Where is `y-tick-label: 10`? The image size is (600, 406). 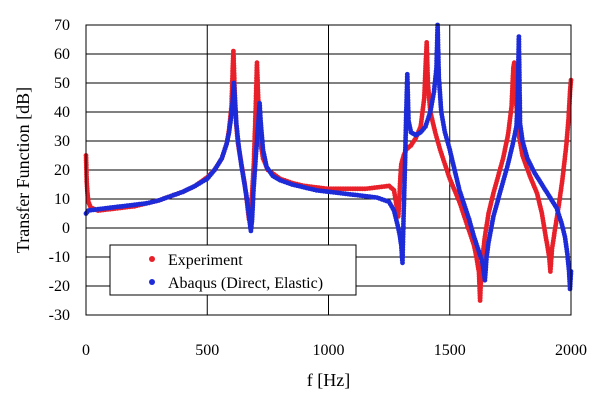 y-tick-label: 10 is located at coordinates (62, 199).